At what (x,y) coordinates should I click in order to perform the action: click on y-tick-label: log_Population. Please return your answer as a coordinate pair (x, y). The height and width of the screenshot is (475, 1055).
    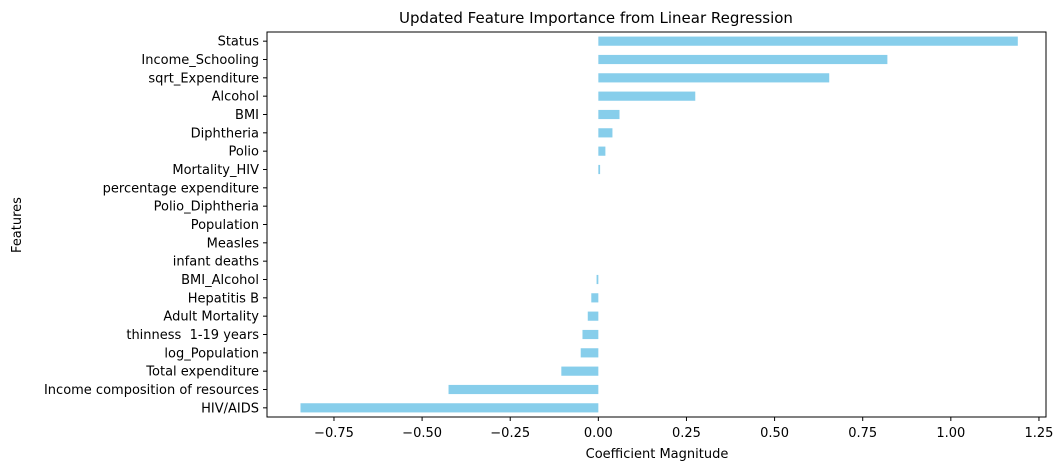
    Looking at the image, I should click on (211, 353).